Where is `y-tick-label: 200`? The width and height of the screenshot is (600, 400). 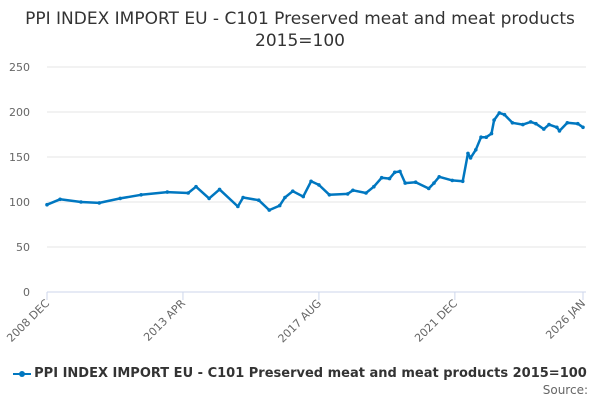
y-tick-label: 200 is located at coordinates (19, 112).